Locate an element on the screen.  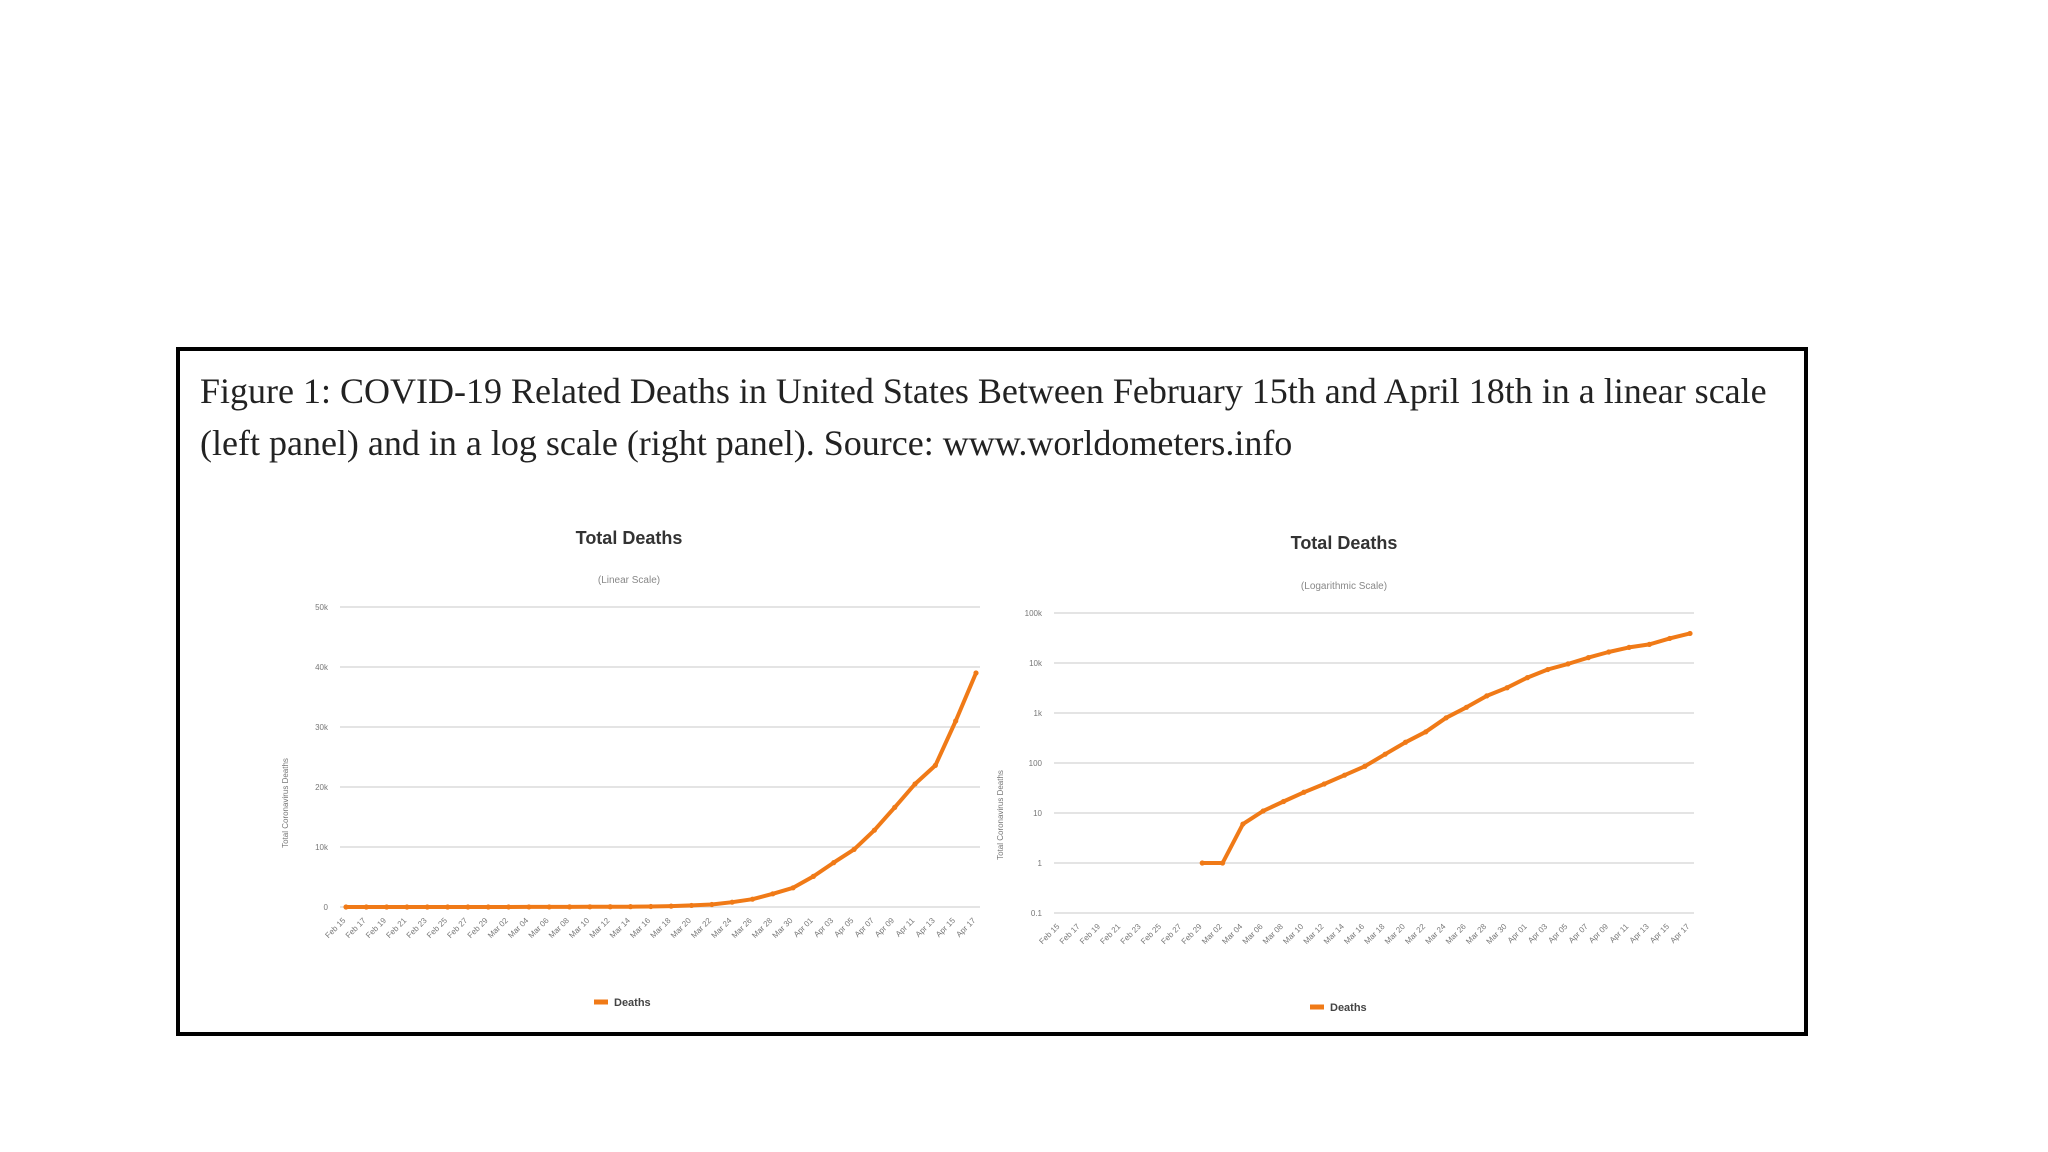
x-tick-label: Feb 25 is located at coordinates (1151, 934).